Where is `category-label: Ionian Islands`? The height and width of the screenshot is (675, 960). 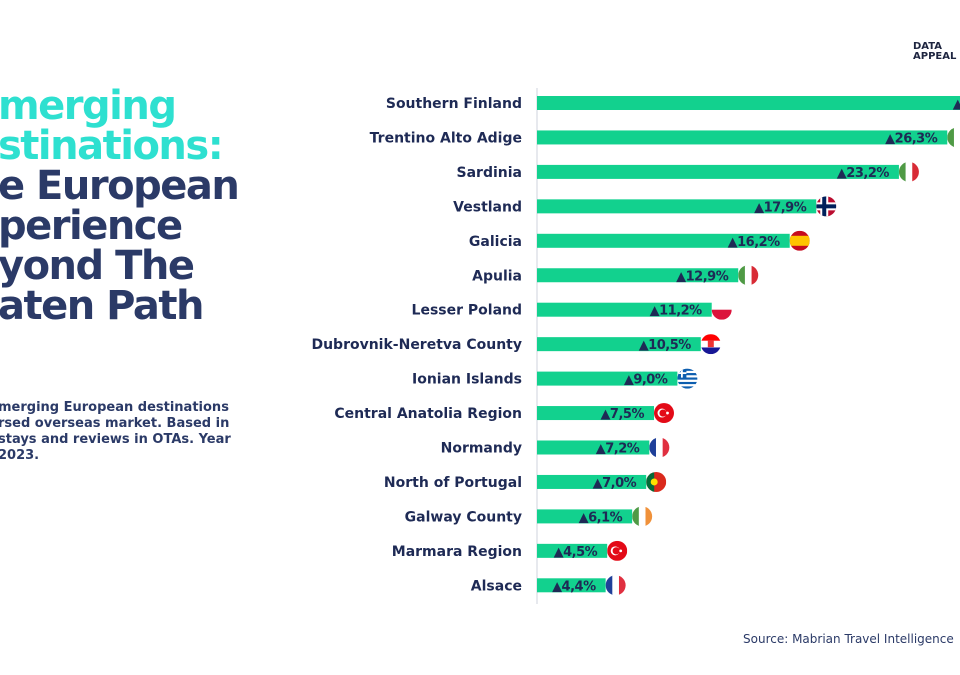
category-label: Ionian Islands is located at coordinates (467, 380).